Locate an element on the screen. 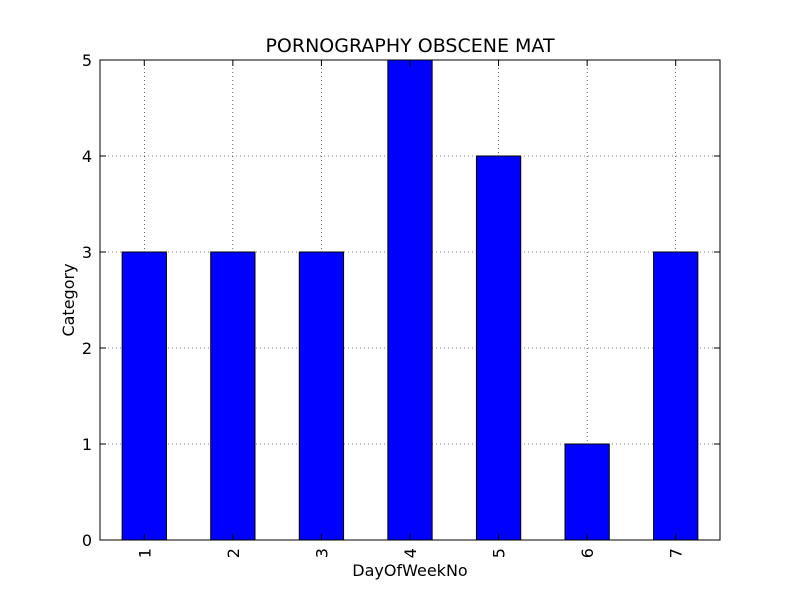  y-tick-label: 2 is located at coordinates (87, 348).